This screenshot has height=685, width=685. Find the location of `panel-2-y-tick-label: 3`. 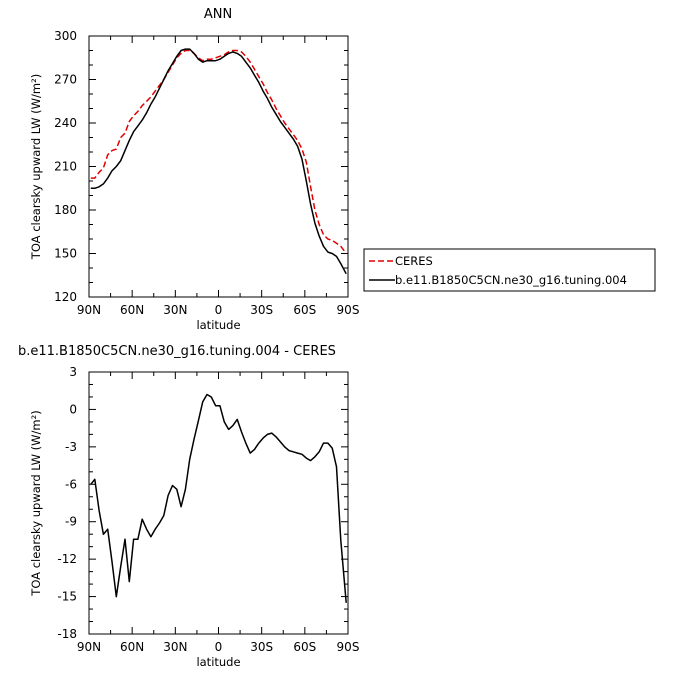

panel-2-y-tick-label: 3 is located at coordinates (73, 372).